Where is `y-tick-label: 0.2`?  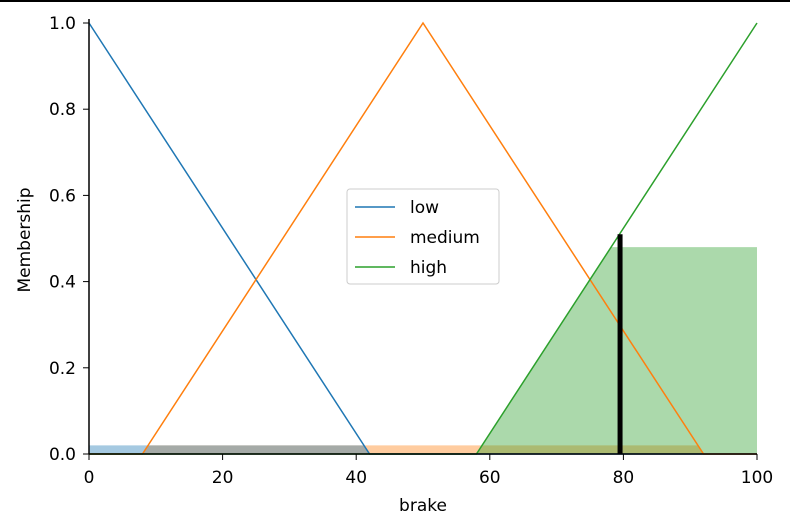 y-tick-label: 0.2 is located at coordinates (62, 369).